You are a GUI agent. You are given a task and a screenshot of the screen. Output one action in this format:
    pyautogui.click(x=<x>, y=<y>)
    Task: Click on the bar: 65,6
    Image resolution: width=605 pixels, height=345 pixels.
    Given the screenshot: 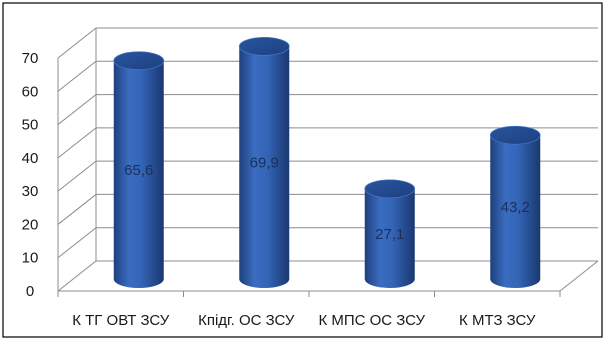 What is the action you would take?
    pyautogui.click(x=139, y=169)
    